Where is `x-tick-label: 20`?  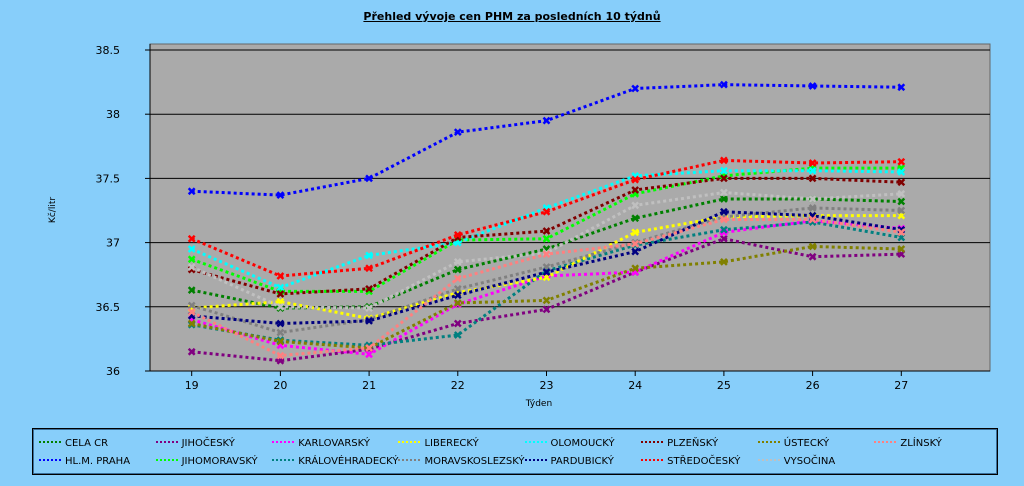 x-tick-label: 20 is located at coordinates (280, 385).